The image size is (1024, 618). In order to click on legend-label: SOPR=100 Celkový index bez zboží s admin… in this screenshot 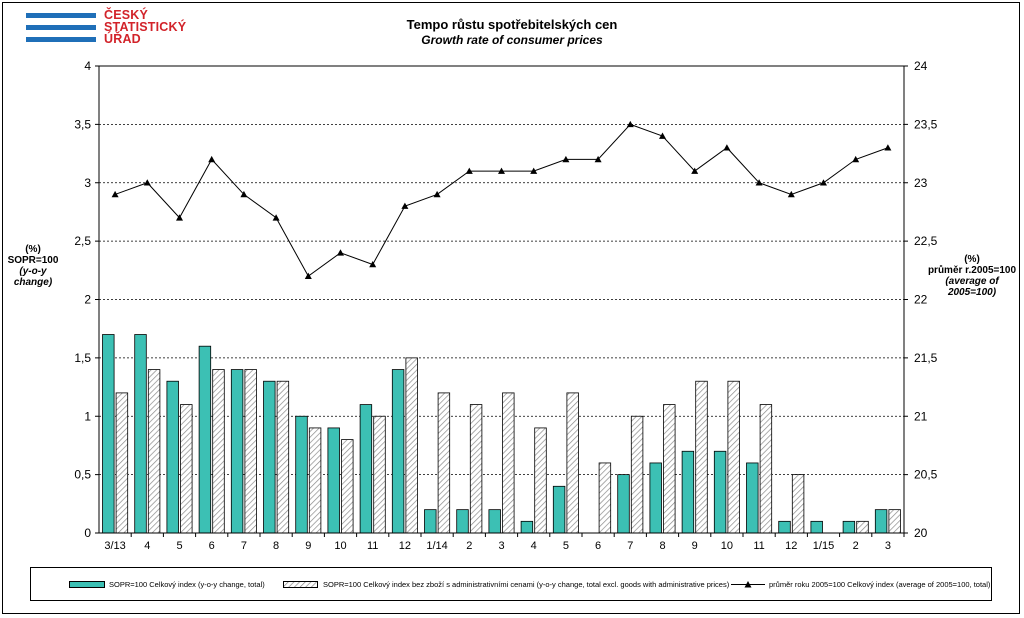, I will do `click(526, 584)`.